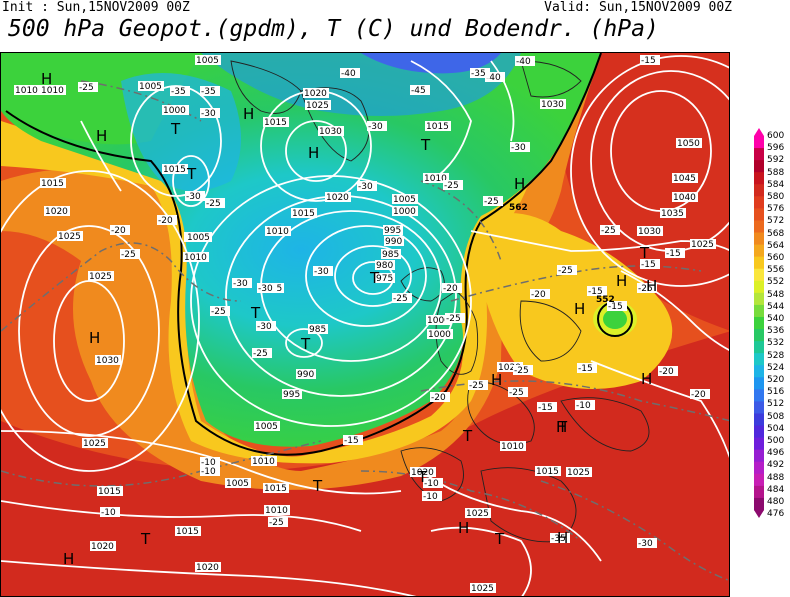 Image resolution: width=790 pixels, height=597 pixels. I want to click on isotherm-label: -40, so click(348, 74).